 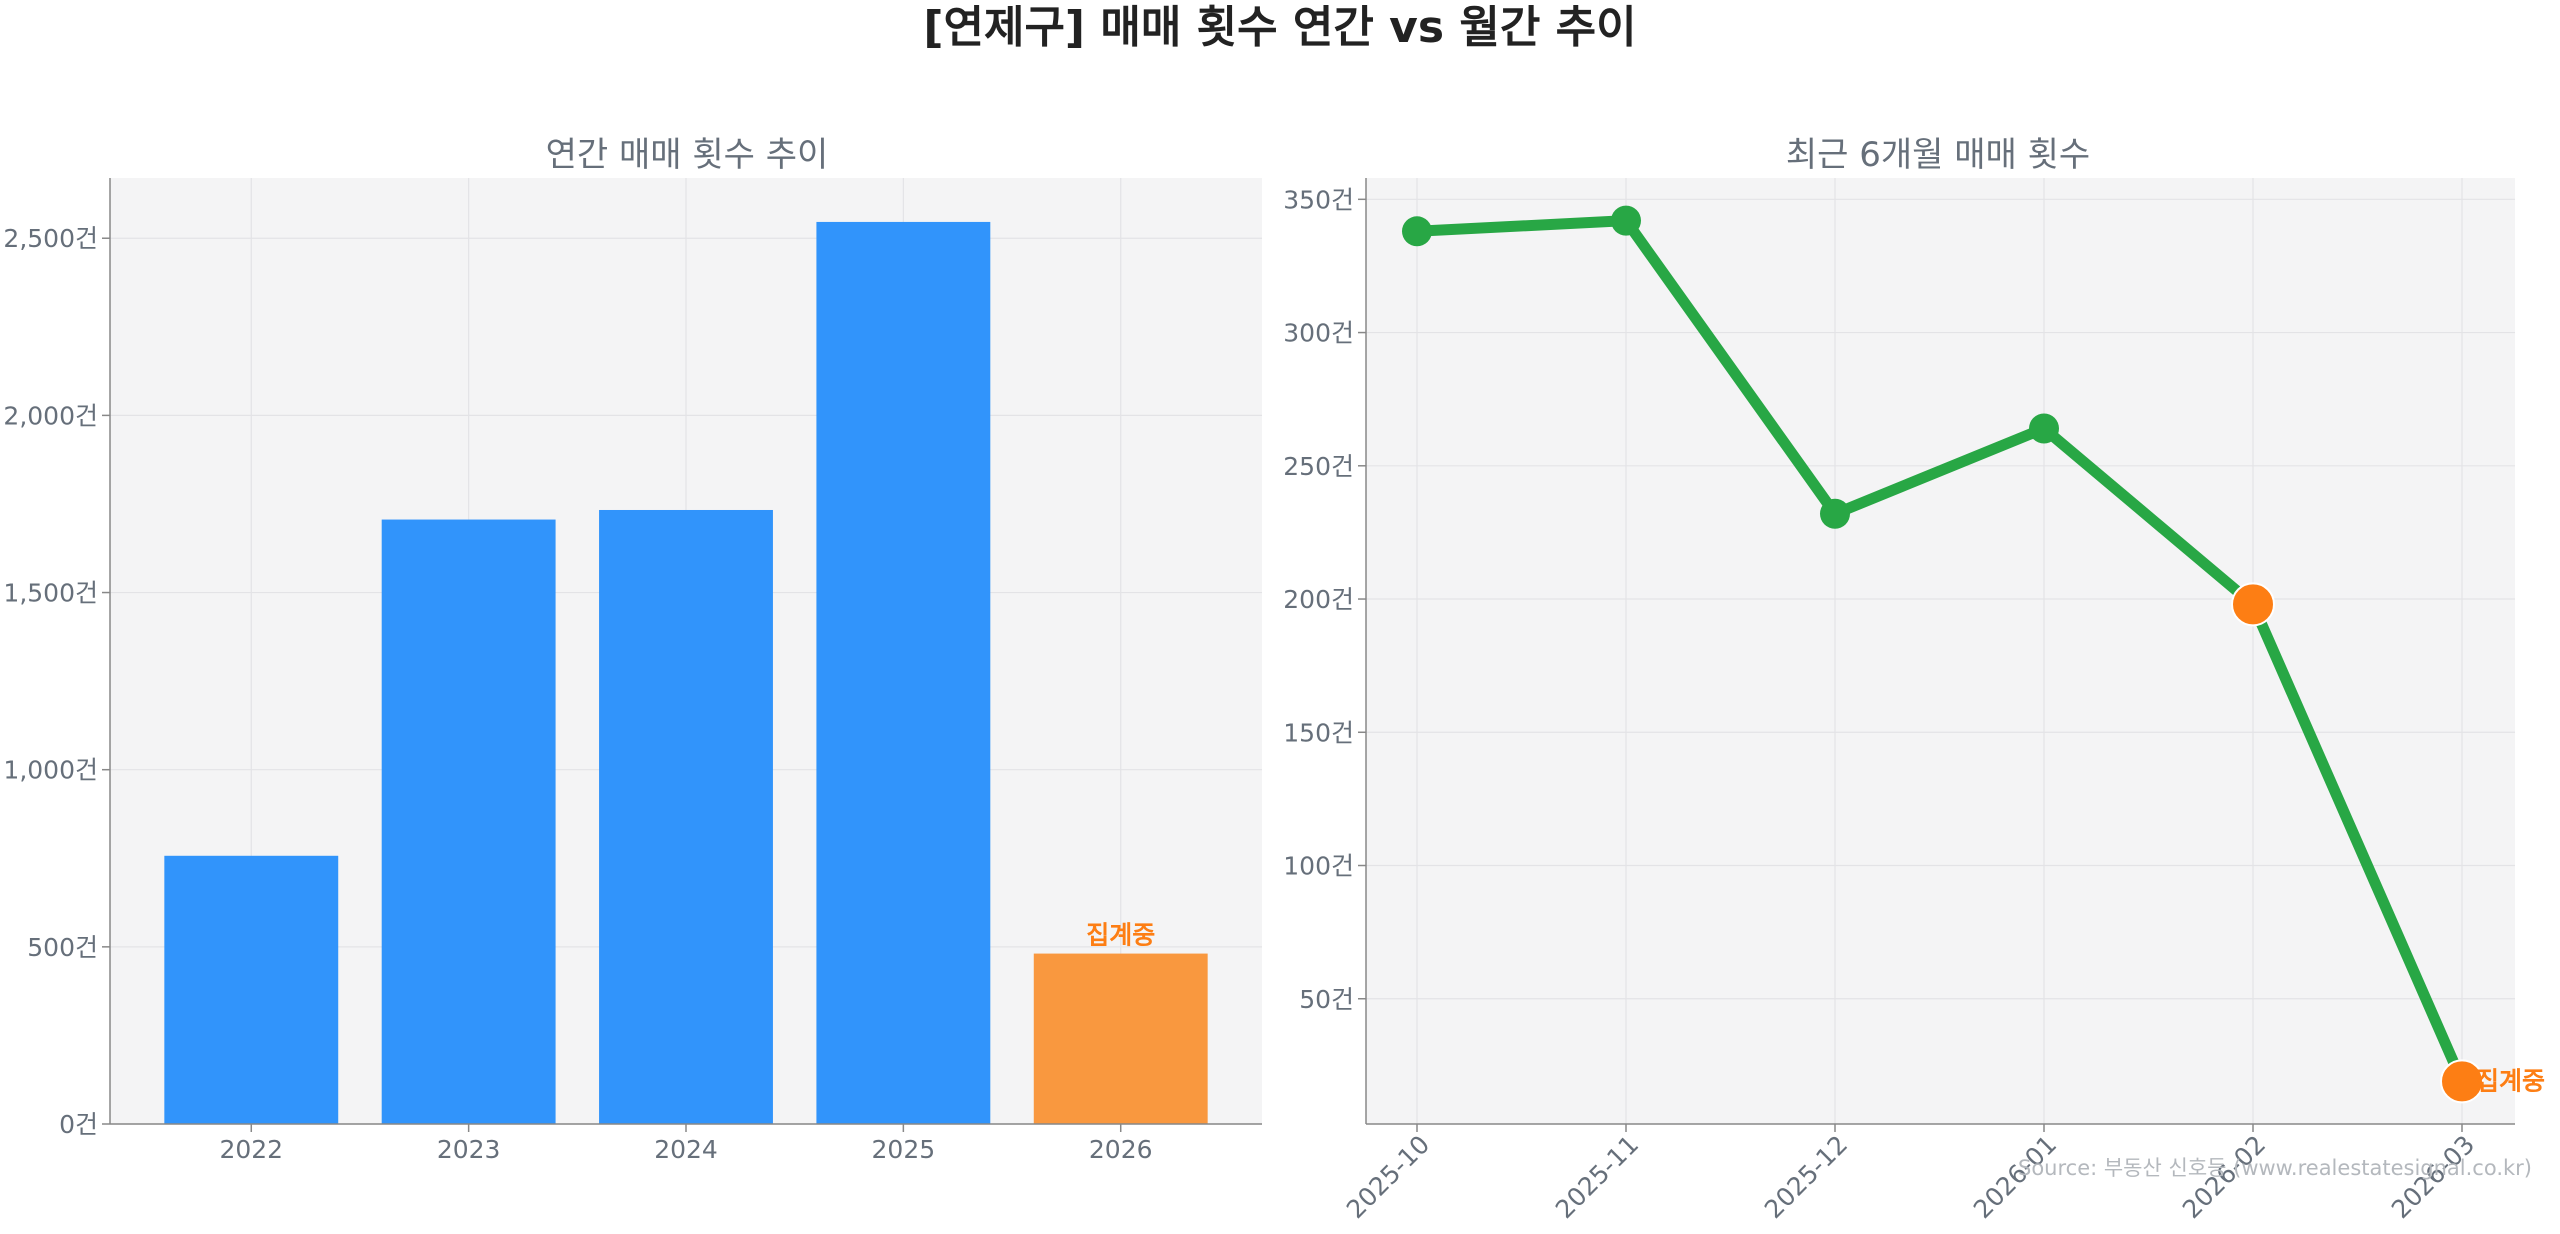 I want to click on annual-bar-2023, so click(x=468, y=821).